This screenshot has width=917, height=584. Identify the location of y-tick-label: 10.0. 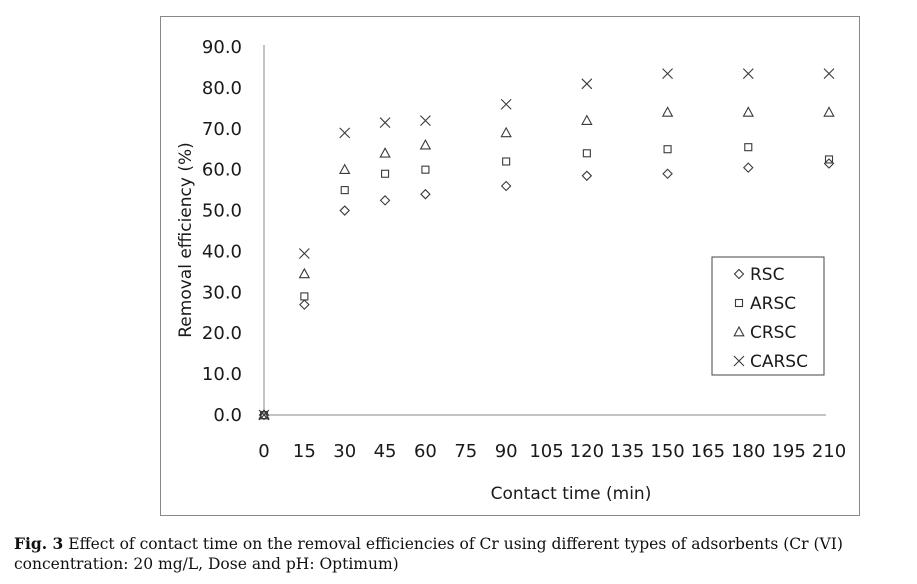
(222, 374).